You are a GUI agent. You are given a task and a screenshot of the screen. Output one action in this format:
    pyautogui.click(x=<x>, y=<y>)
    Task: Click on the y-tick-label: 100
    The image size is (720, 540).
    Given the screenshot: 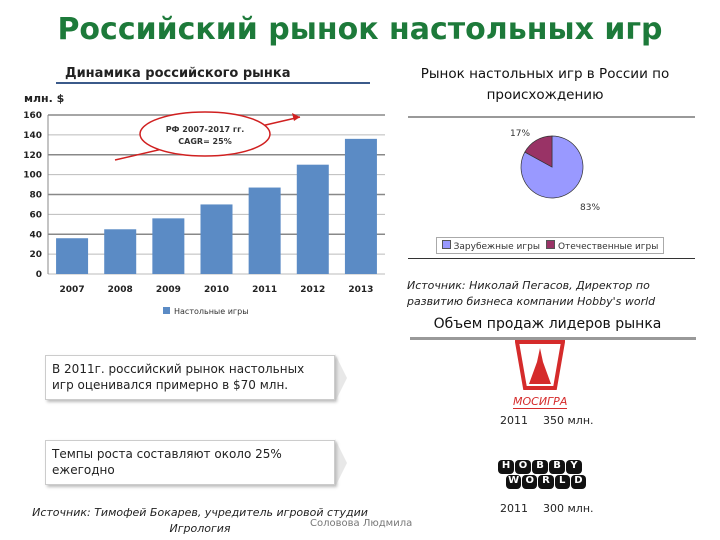 What is the action you would take?
    pyautogui.click(x=32, y=176)
    